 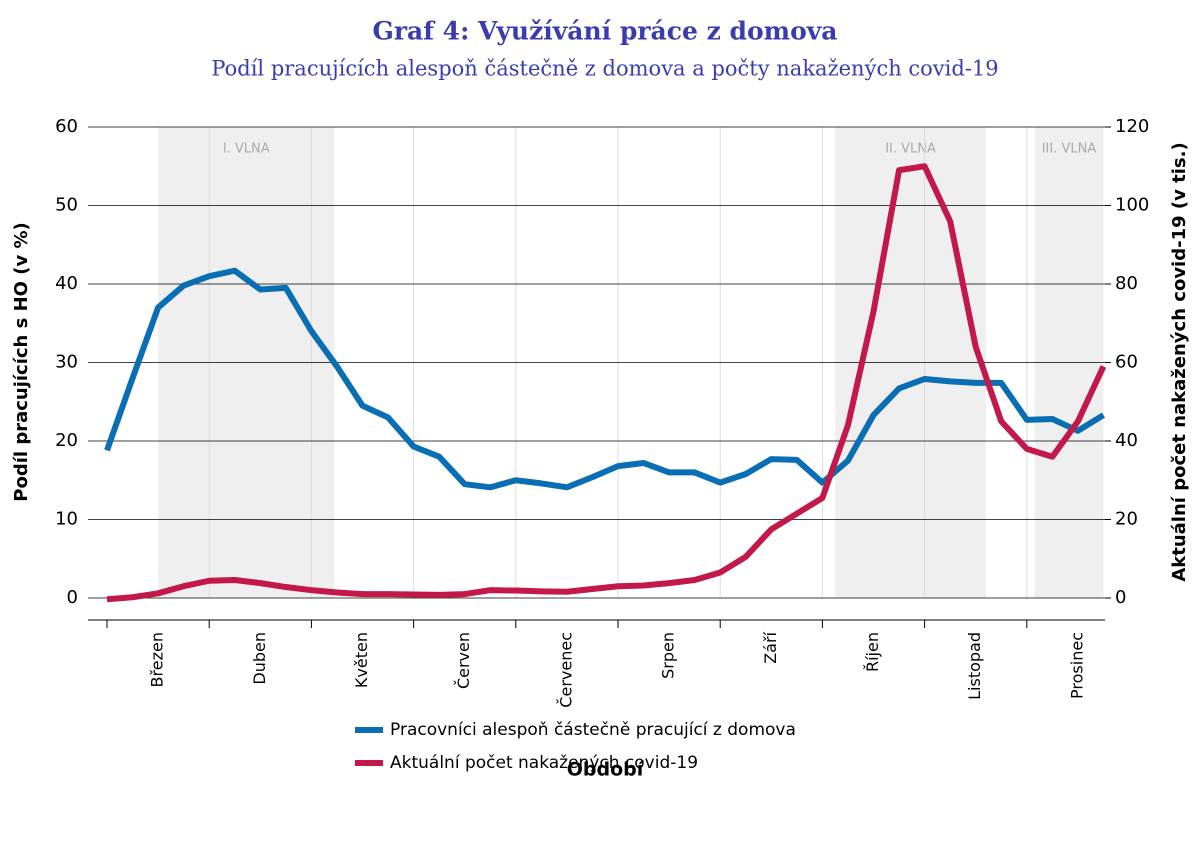 What do you see at coordinates (1132, 126) in the screenshot?
I see `y2-tick-label: 120` at bounding box center [1132, 126].